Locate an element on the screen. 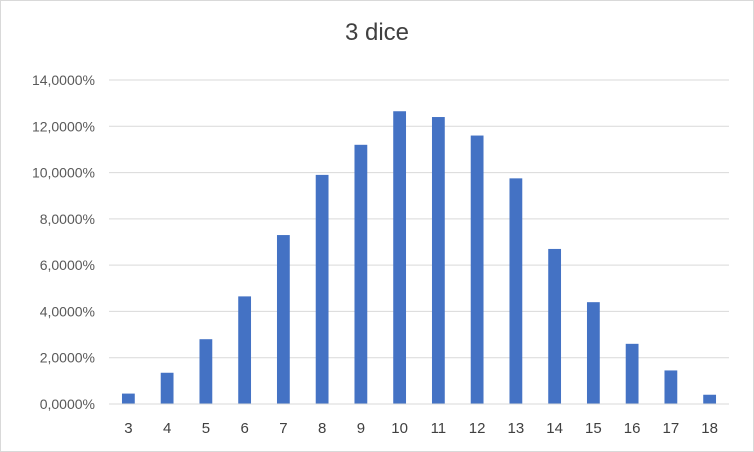 This screenshot has width=754, height=452. y-tick-label: 2,0000% is located at coordinates (67, 358).